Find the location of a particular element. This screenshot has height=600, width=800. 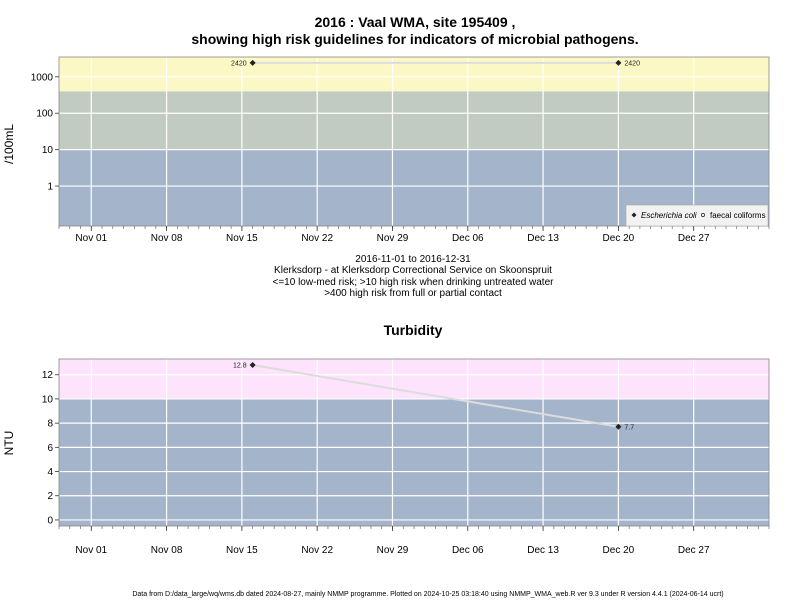

chart1-x-tick-label: Dec 20 is located at coordinates (619, 238).